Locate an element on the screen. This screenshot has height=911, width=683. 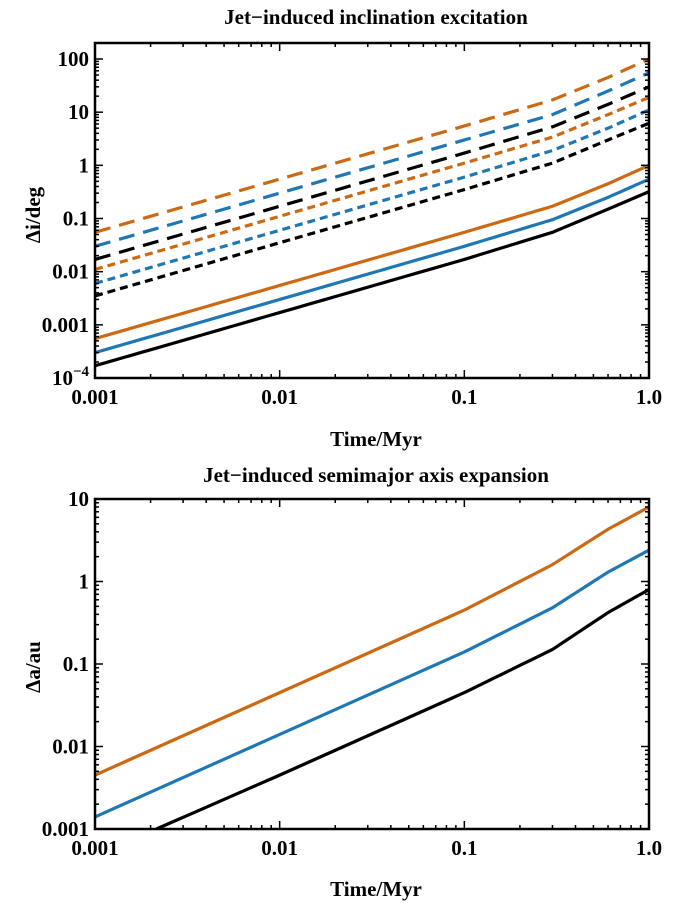
y-axis-label: Δi/deg is located at coordinates (33, 214).